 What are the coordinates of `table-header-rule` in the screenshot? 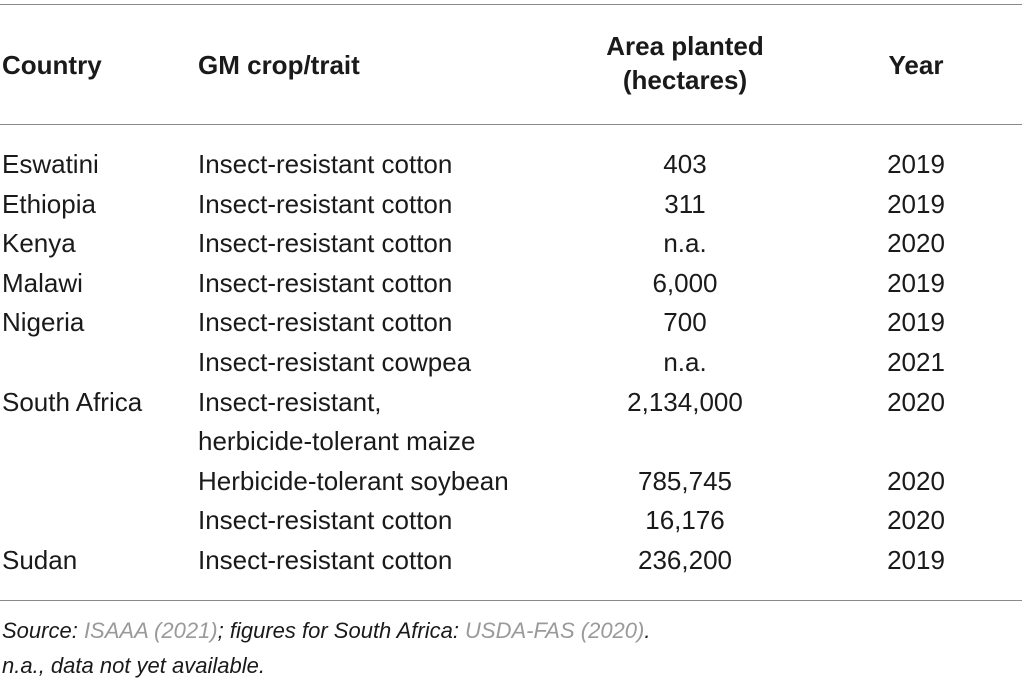 It's located at (511, 124).